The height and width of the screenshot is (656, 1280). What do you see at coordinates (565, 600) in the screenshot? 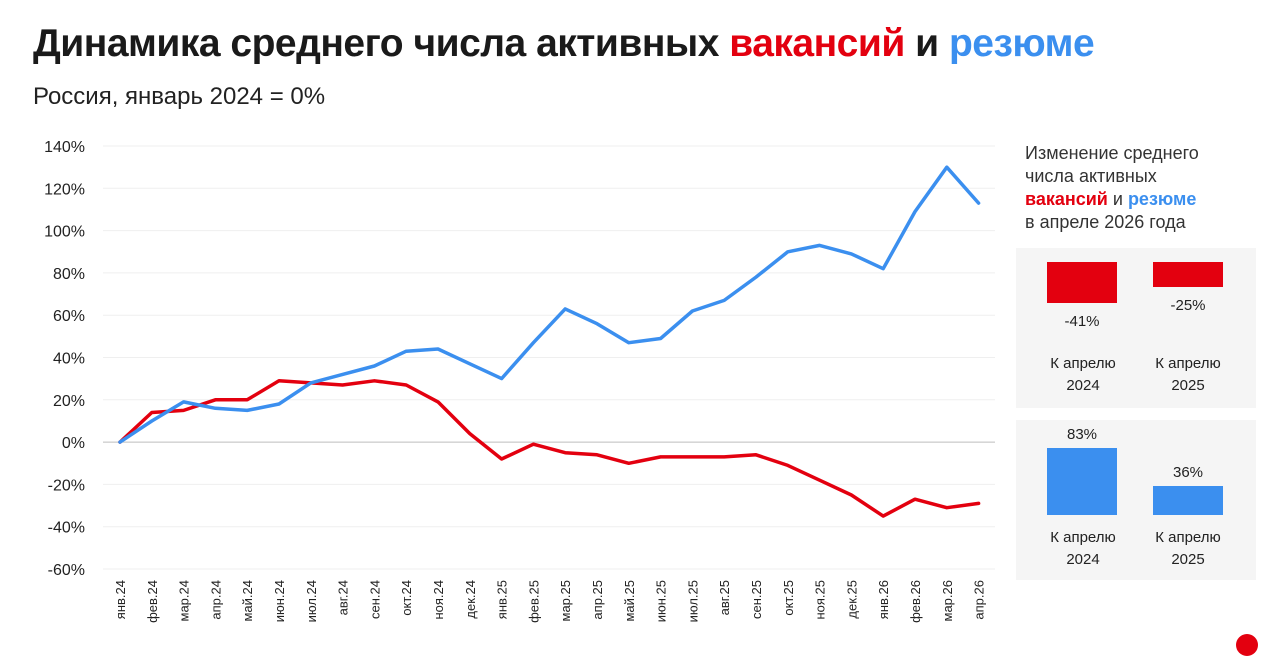
I see `x-tick-label: мар.25` at bounding box center [565, 600].